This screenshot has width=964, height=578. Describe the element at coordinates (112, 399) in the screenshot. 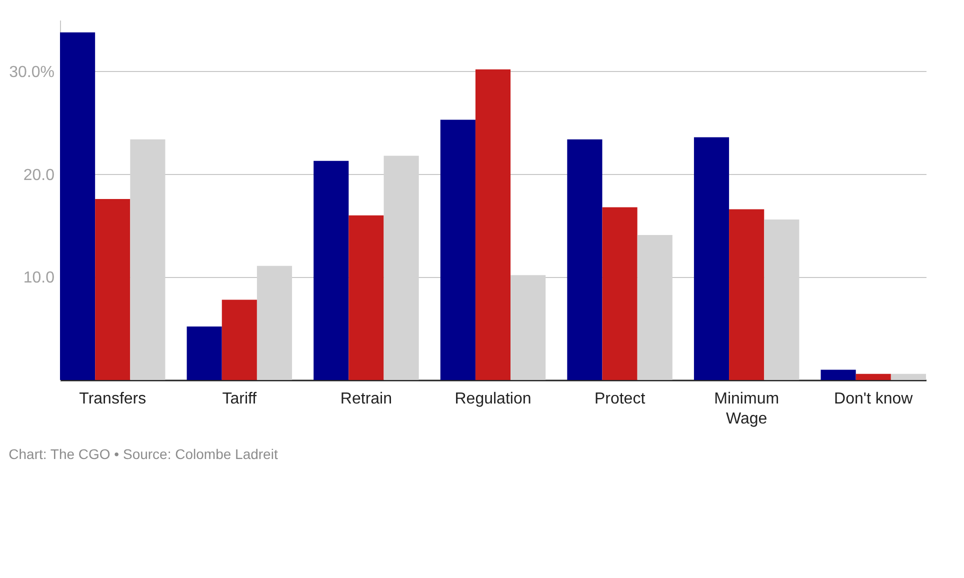

I see `x-tick-label: Transfers` at that location.